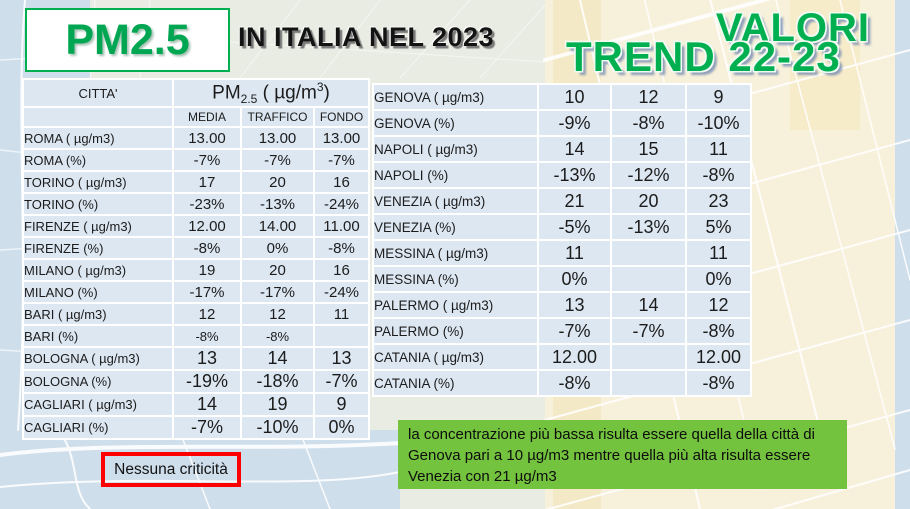  Describe the element at coordinates (98, 248) in the screenshot. I see `city-label-cell: FIRENZE (%)` at that location.